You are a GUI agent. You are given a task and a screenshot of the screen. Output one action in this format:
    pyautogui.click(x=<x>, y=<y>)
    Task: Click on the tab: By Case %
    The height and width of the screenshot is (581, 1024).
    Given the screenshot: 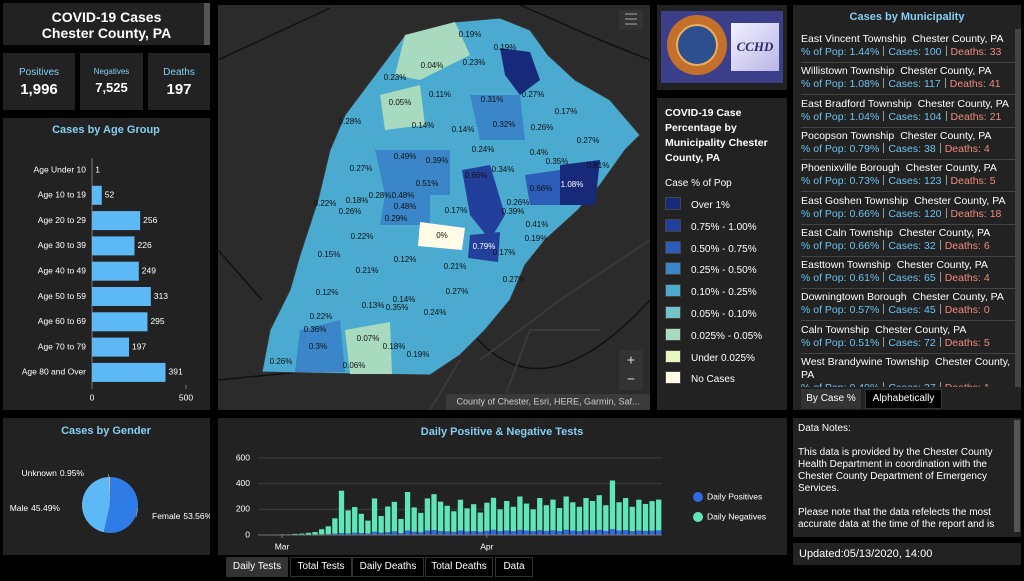 What is the action you would take?
    pyautogui.click(x=831, y=399)
    